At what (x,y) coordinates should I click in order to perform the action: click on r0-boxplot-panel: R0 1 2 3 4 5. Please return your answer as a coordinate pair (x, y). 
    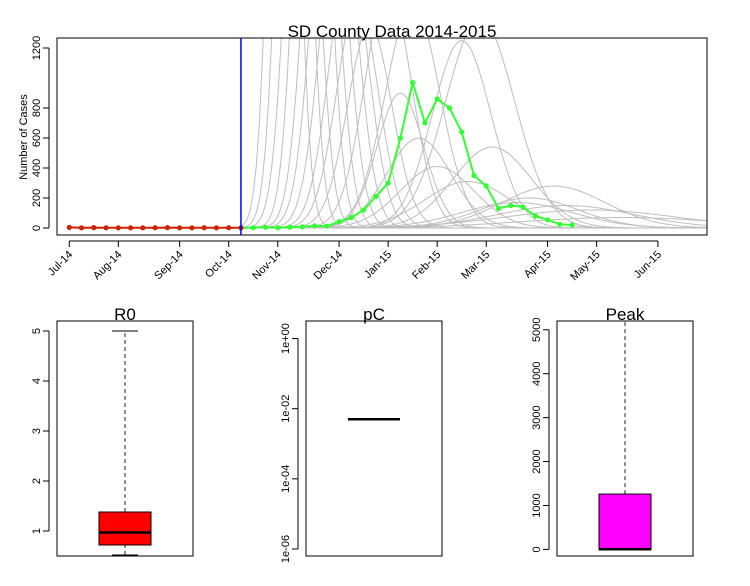
    Looking at the image, I should click on (112, 431).